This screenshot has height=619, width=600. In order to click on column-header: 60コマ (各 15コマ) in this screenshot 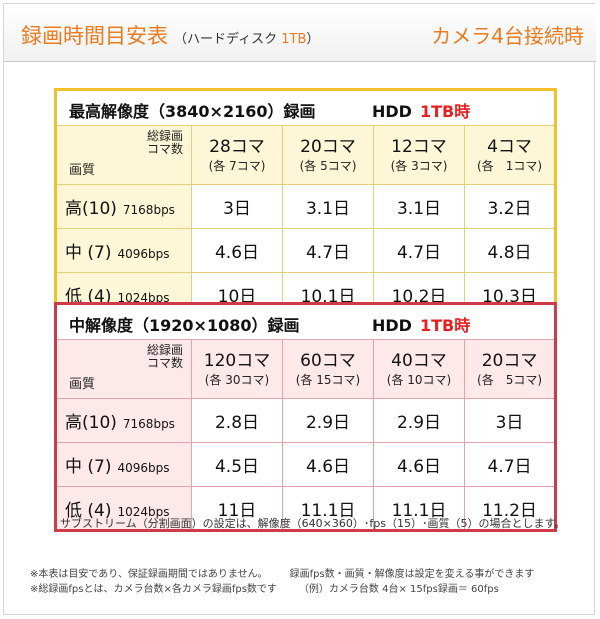, I will do `click(328, 369)`.